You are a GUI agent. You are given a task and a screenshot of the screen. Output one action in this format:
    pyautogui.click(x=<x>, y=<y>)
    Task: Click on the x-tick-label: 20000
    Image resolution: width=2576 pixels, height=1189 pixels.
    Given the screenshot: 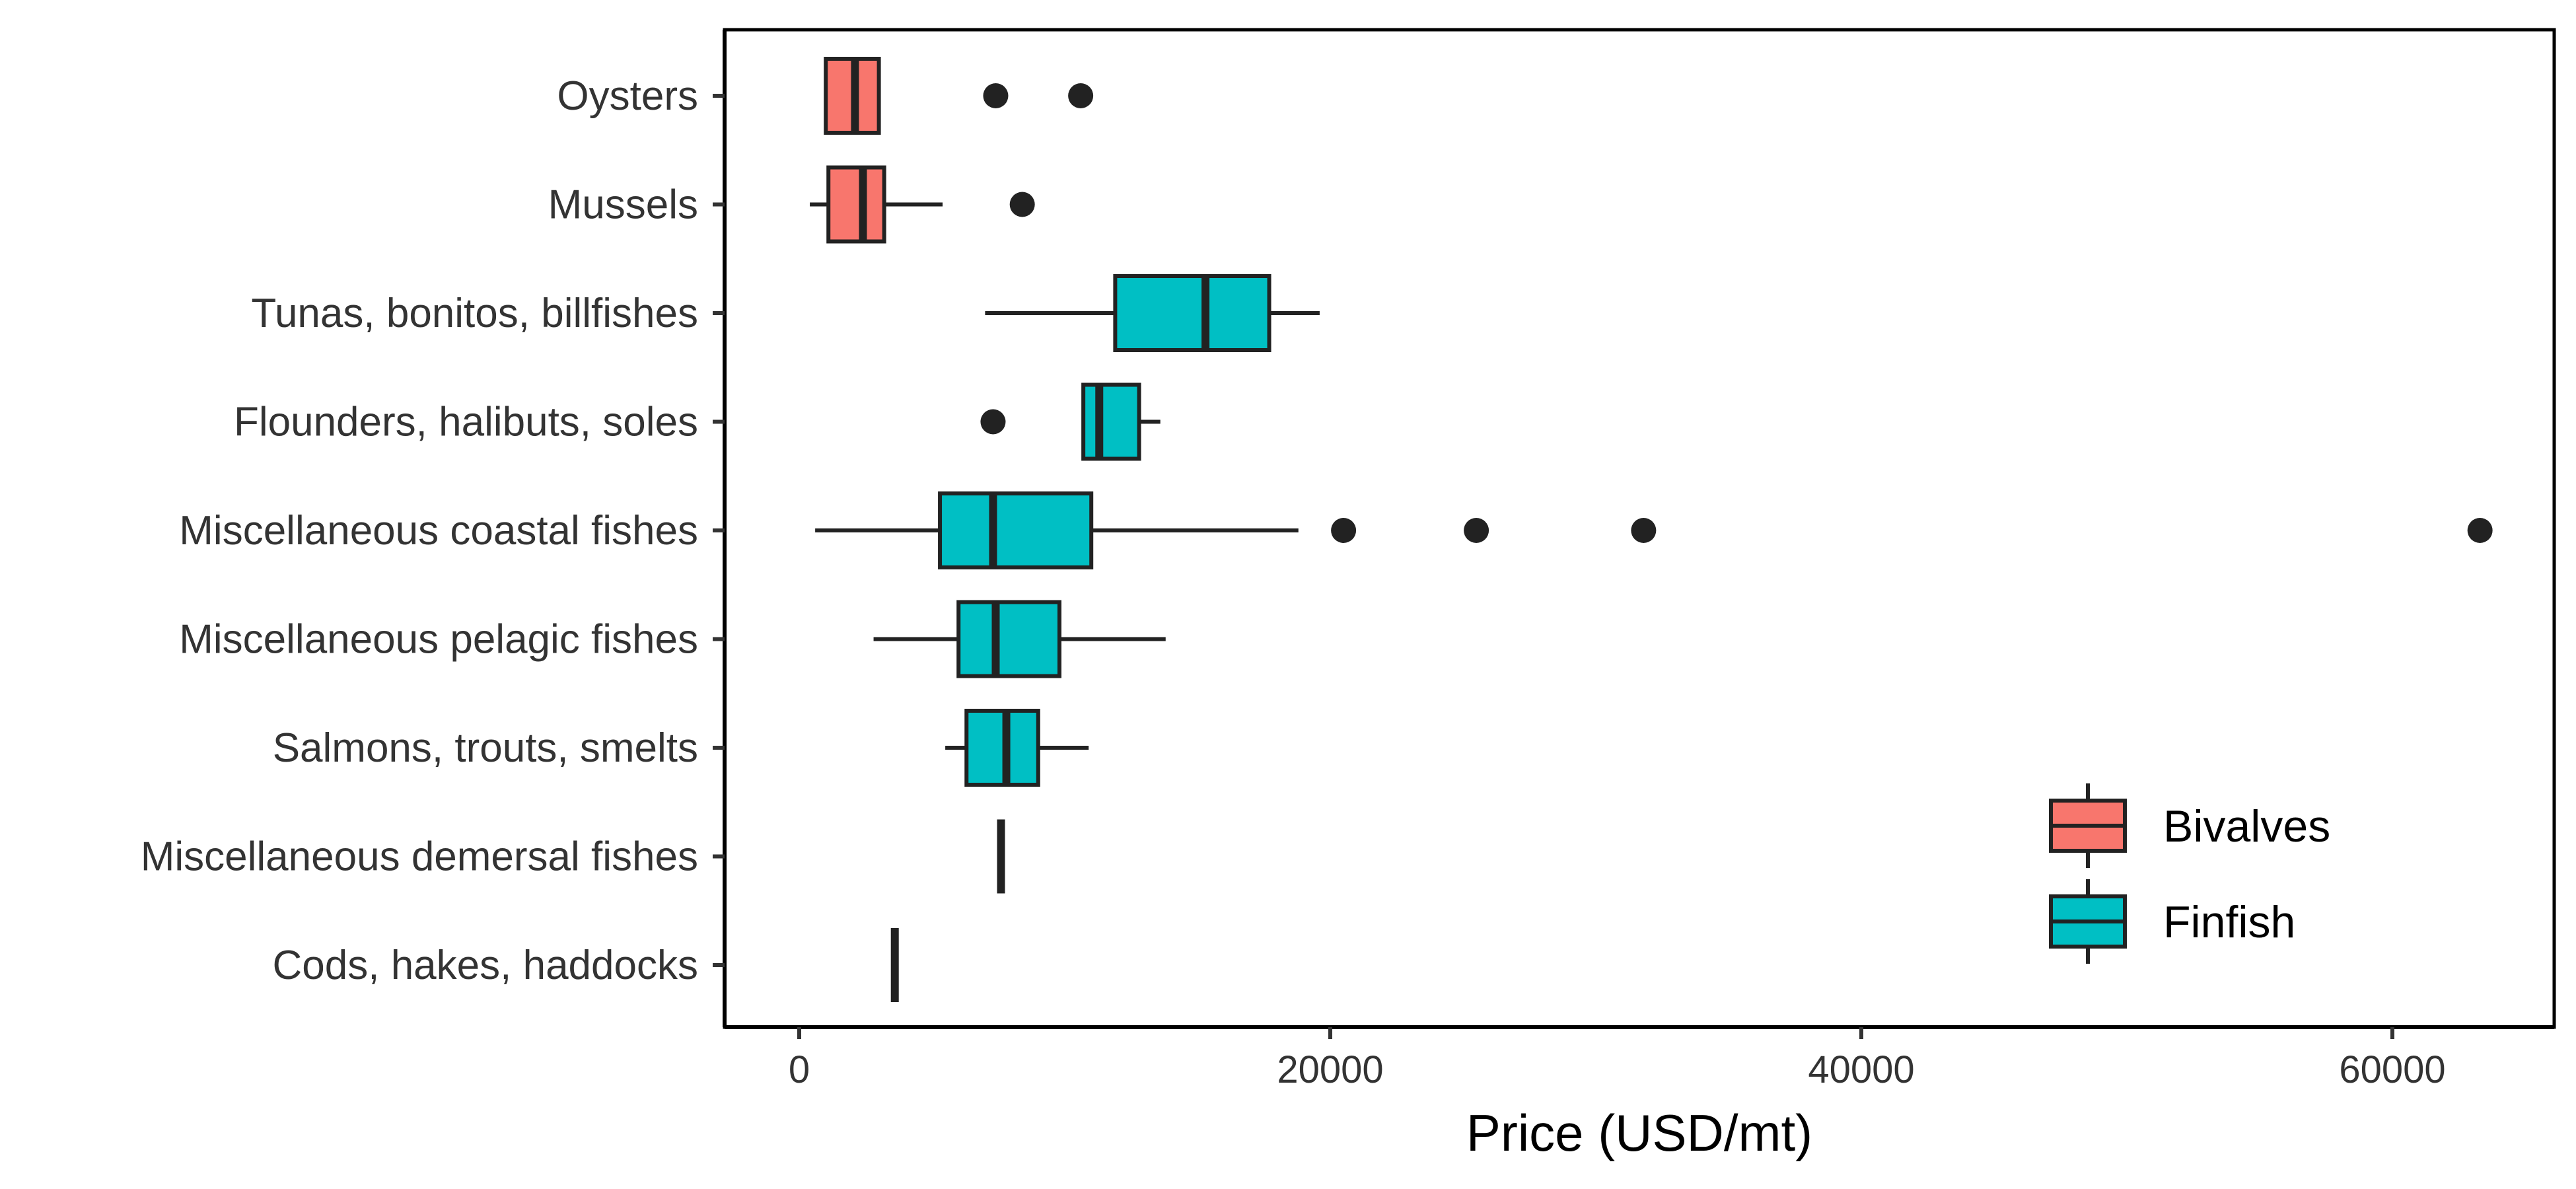 What is the action you would take?
    pyautogui.click(x=1330, y=1069)
    